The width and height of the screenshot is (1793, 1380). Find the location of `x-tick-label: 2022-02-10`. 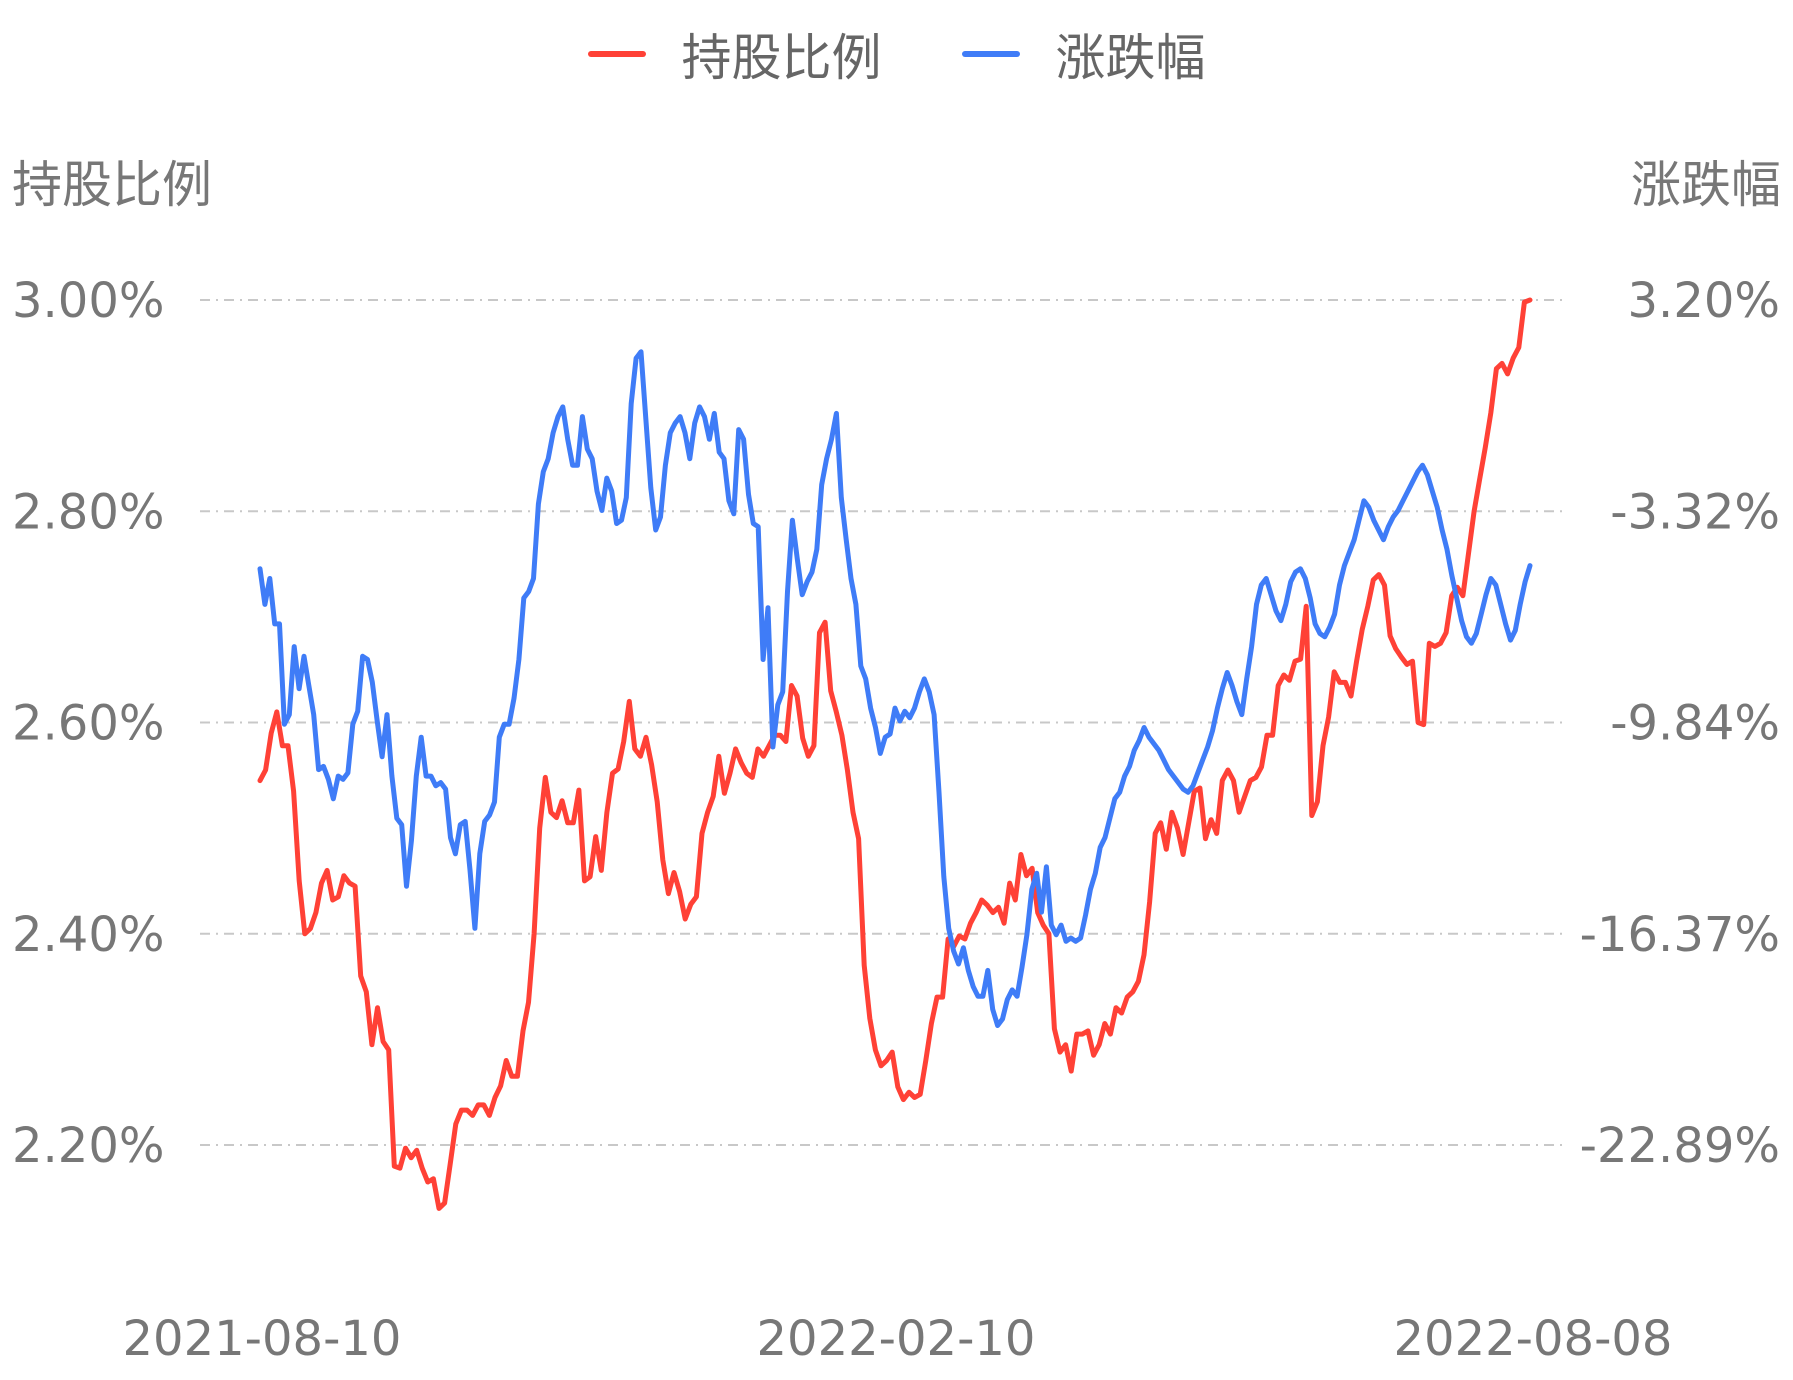

x-tick-label: 2022-02-10 is located at coordinates (896, 1339).